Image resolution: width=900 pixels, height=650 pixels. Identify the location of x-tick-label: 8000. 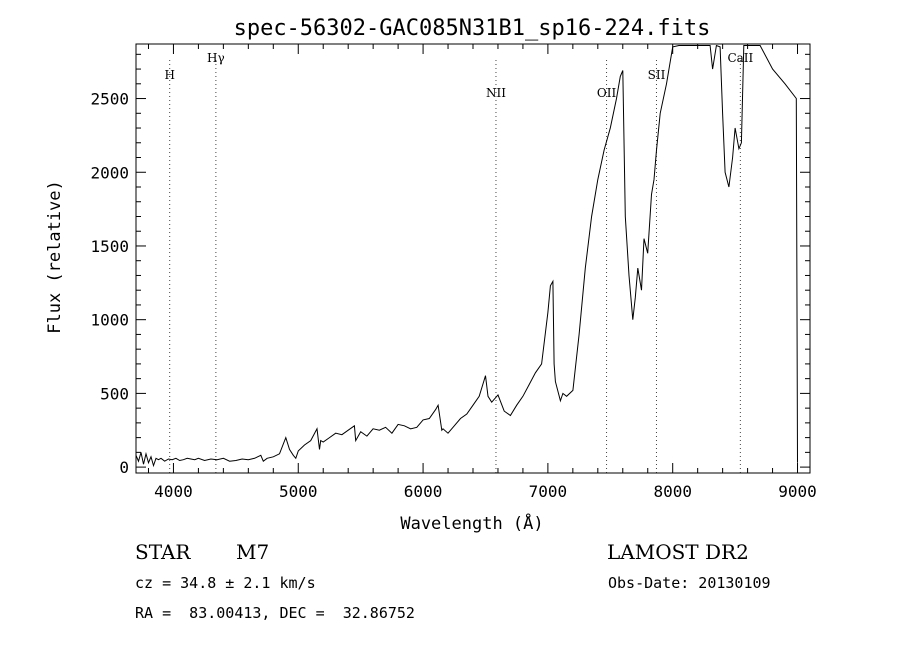
(672, 491).